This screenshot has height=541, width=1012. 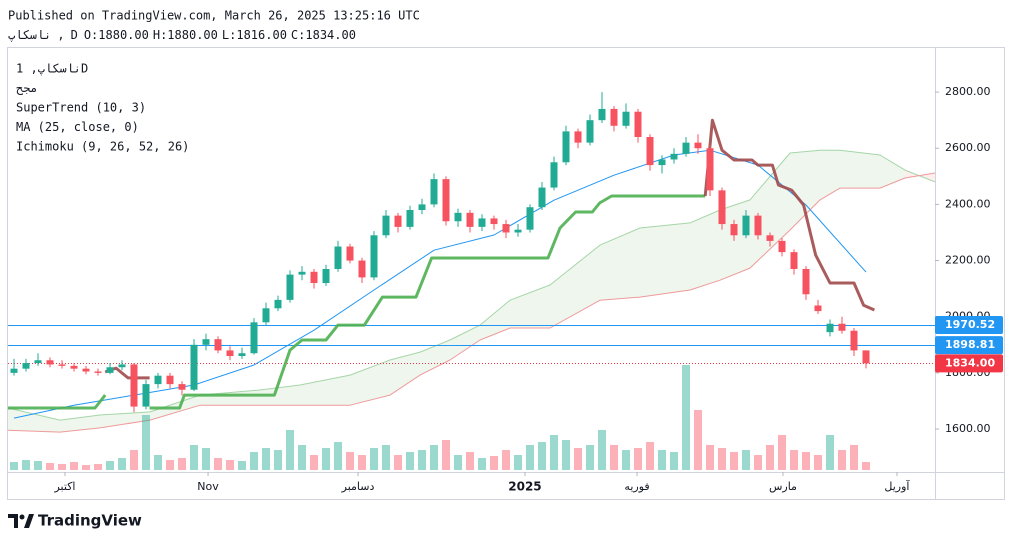 I want to click on x-tick-label: 2025, so click(x=524, y=487).